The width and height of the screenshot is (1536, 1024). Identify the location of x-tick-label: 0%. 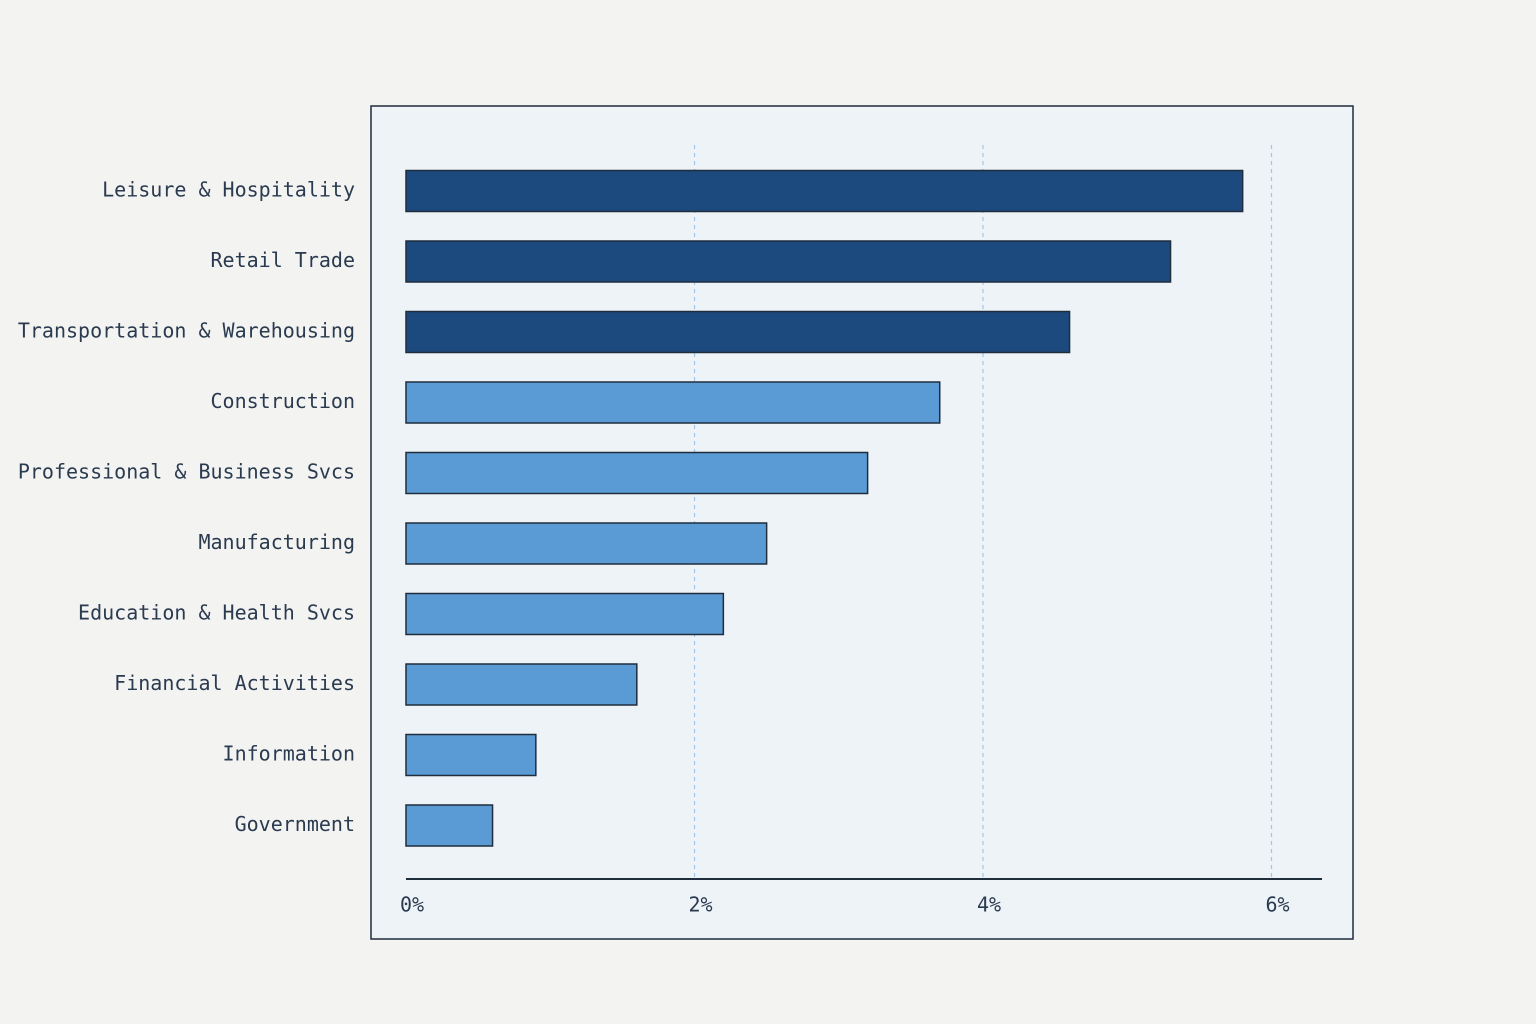
(412, 905).